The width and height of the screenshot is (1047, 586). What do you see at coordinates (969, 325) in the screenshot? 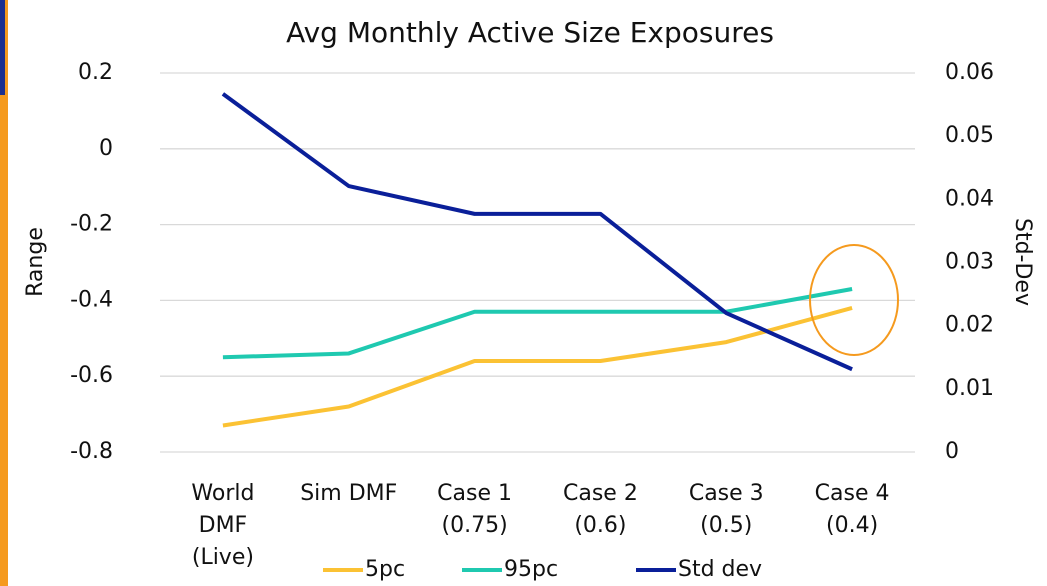
I see `y2-tick-label: 0.02` at bounding box center [969, 325].